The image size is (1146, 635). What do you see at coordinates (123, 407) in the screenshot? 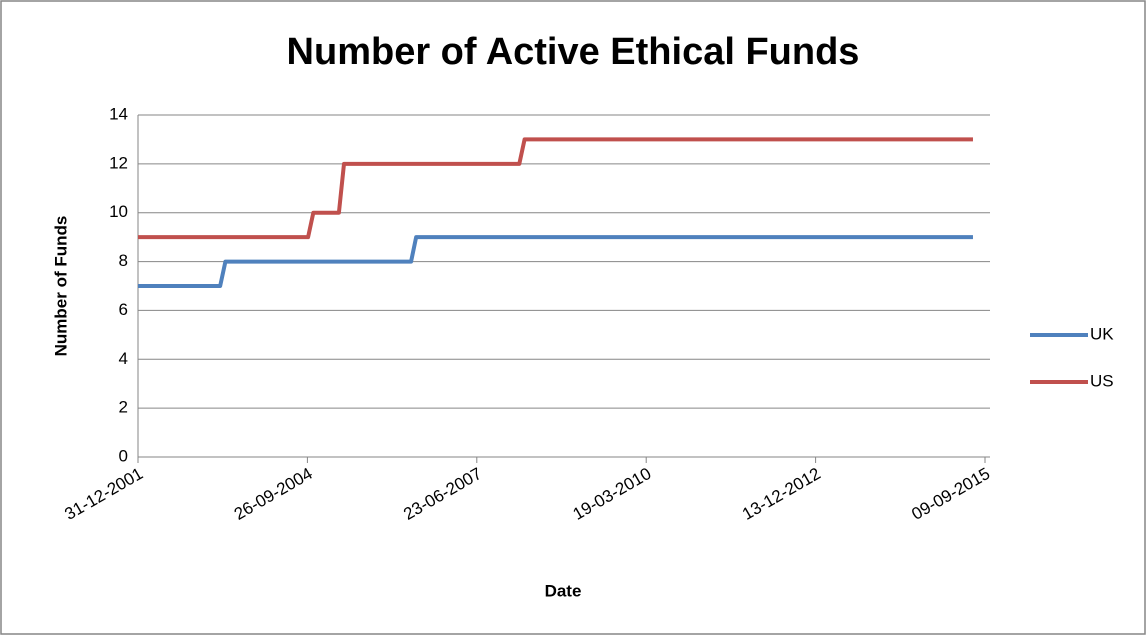
I see `y-tick-label: 2` at bounding box center [123, 407].